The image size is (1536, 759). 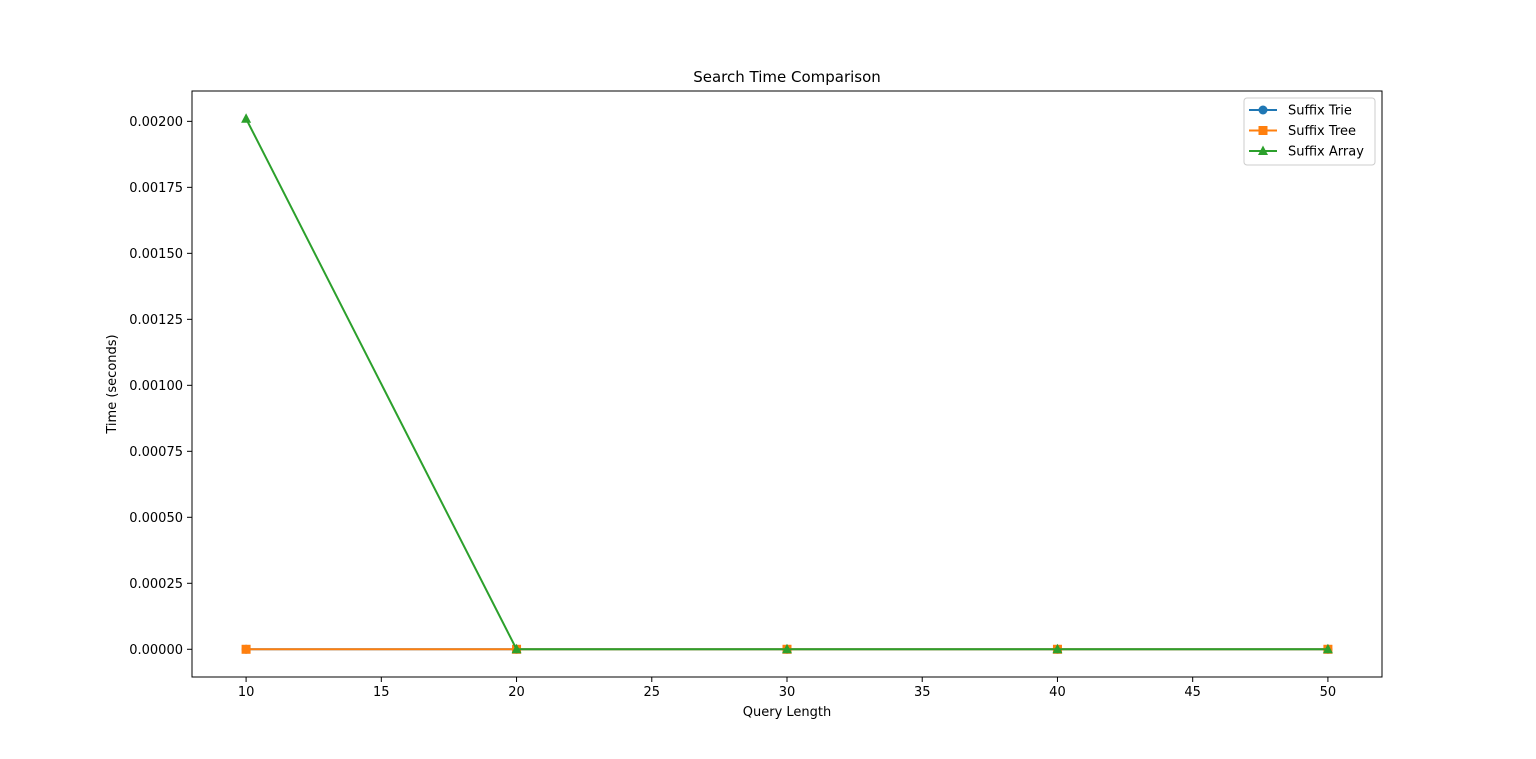 I want to click on legend: Suffix Trie Suffix Tree Suffix Array, so click(x=1309, y=131).